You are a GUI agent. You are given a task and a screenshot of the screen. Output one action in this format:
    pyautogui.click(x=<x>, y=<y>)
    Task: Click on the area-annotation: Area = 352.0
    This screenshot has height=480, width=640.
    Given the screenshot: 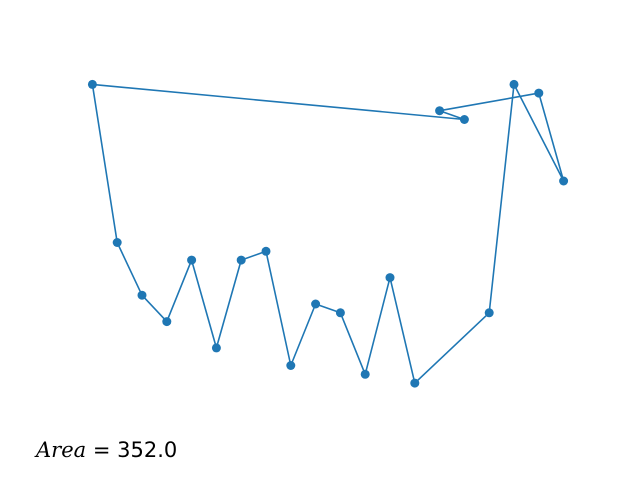 What is the action you would take?
    pyautogui.click(x=106, y=450)
    